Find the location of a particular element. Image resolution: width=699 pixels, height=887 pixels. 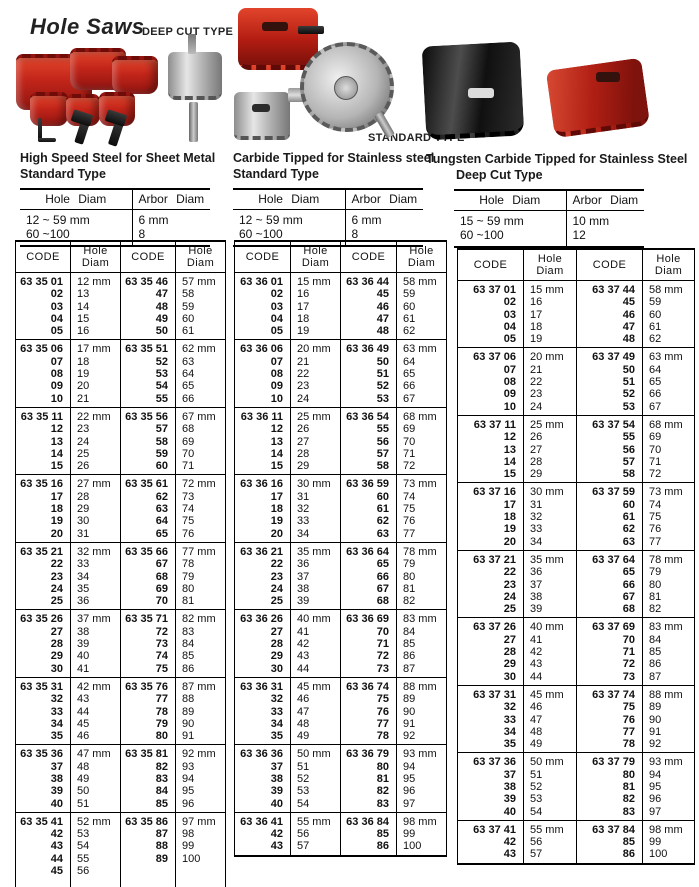

code-cell: 72 is located at coordinates (148, 632).